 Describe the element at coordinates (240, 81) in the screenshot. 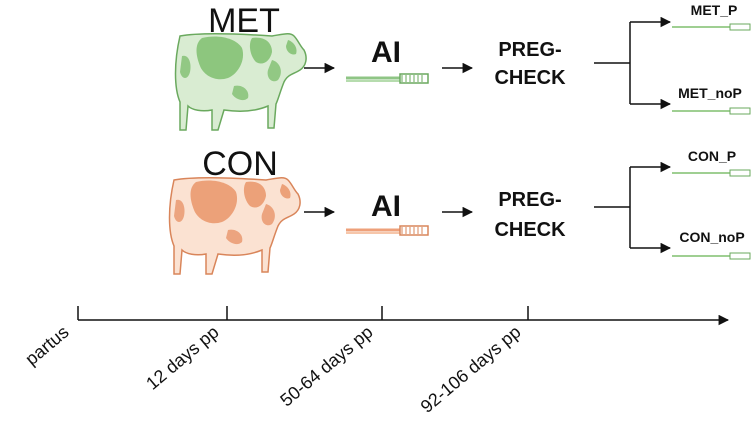

I see `met-cow-icon` at that location.